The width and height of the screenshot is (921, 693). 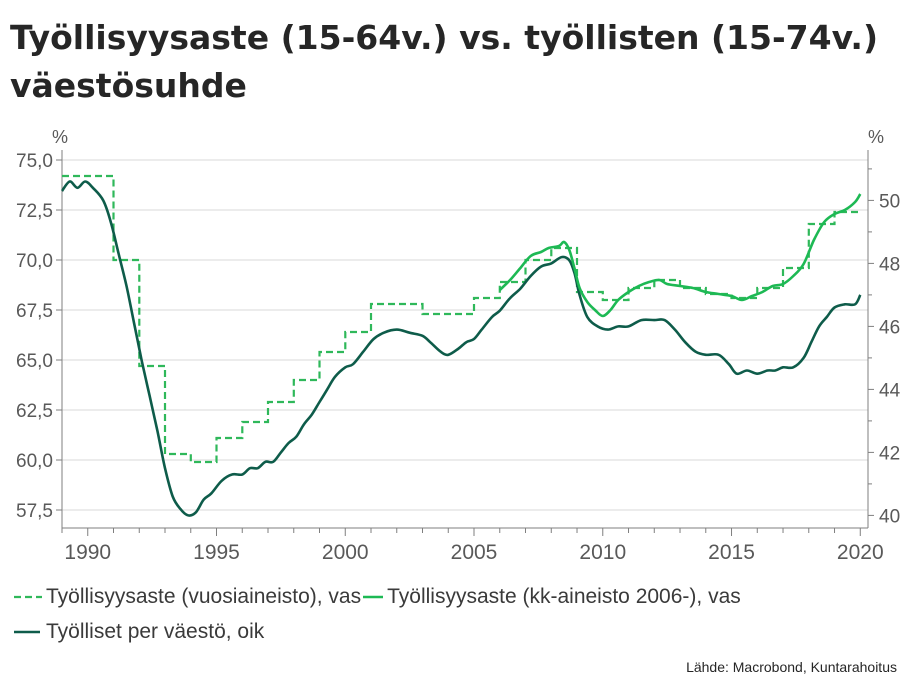 I want to click on legend-label-employed: Työlliset per väestö, oik, so click(x=155, y=631).